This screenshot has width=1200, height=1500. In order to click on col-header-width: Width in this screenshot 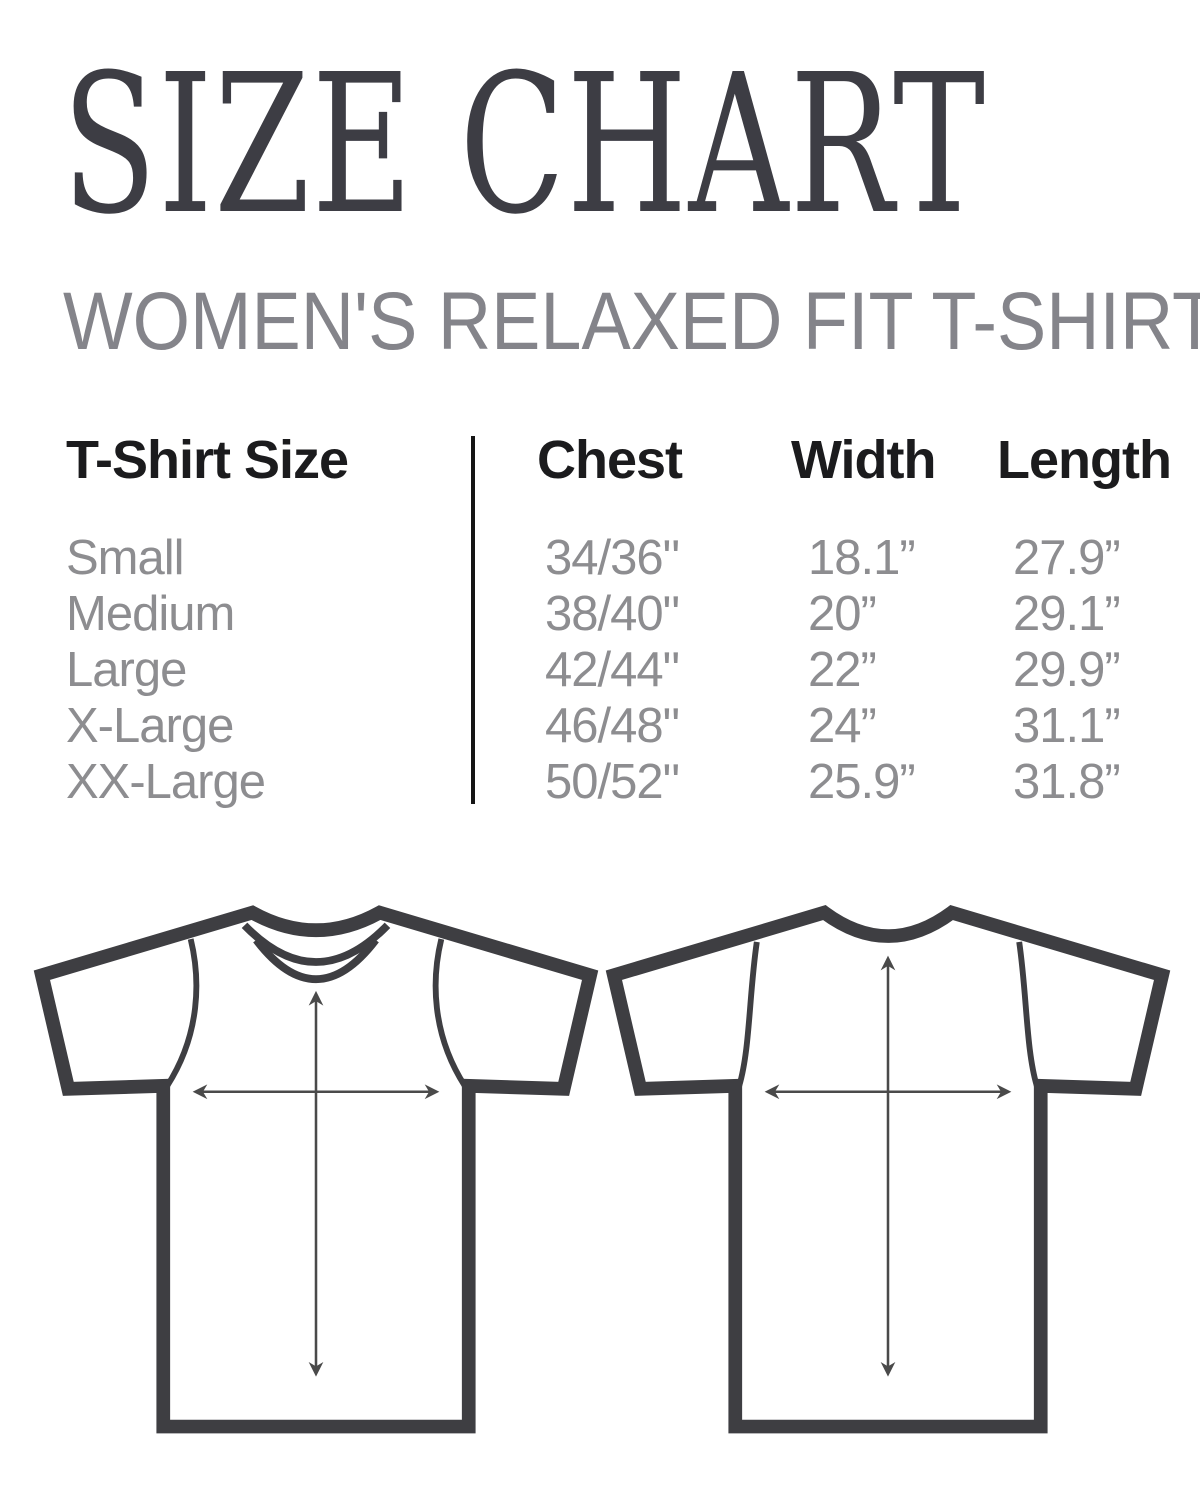, I will do `click(863, 460)`.